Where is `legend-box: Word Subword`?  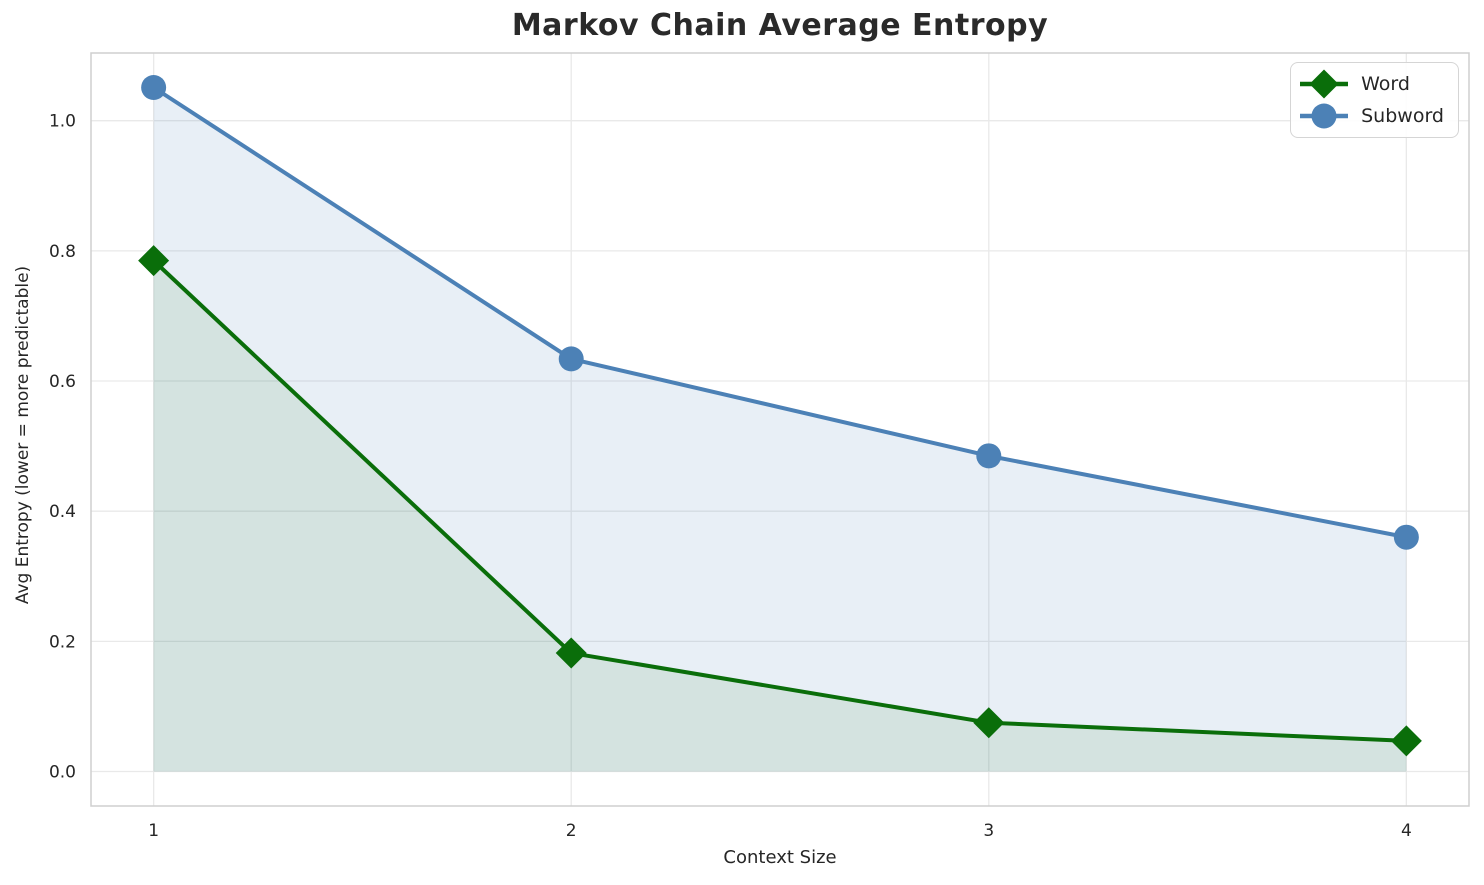 legend-box: Word Subword is located at coordinates (1374, 100).